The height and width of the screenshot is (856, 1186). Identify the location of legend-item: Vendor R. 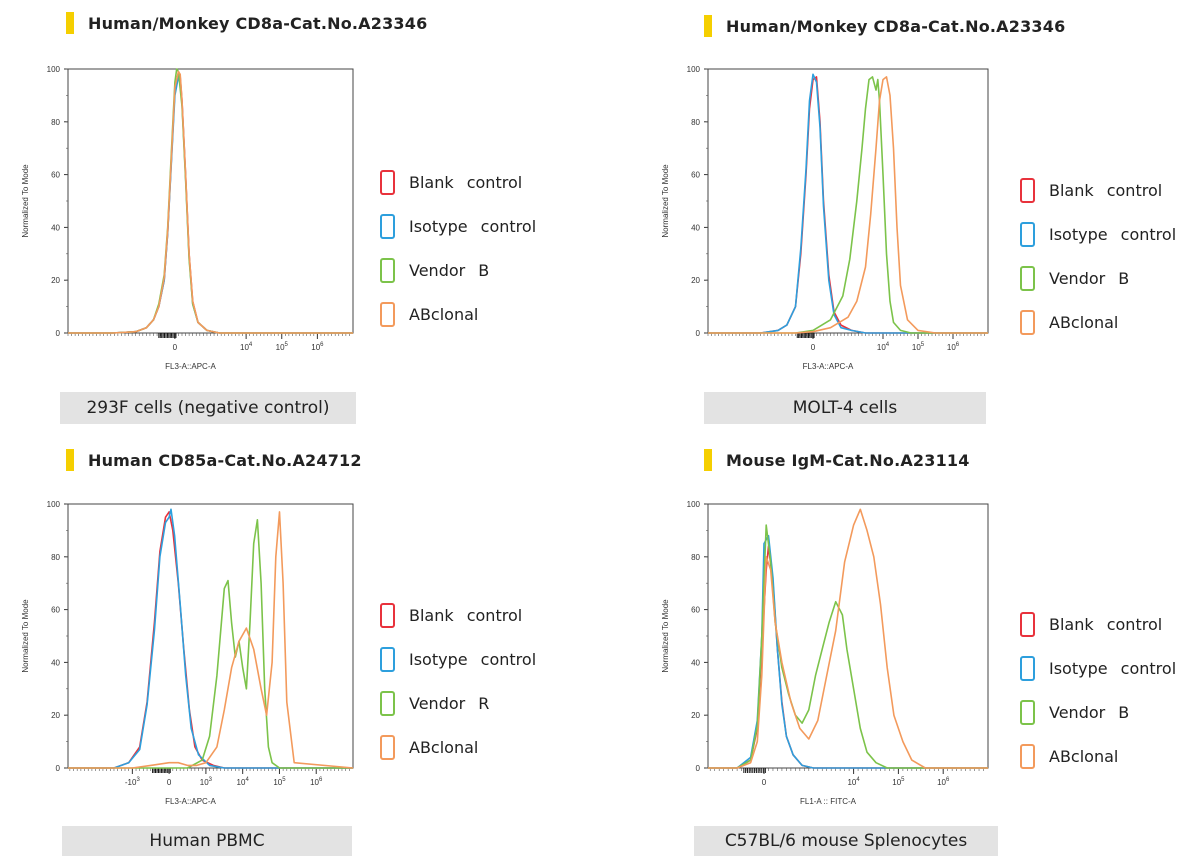
(434, 703).